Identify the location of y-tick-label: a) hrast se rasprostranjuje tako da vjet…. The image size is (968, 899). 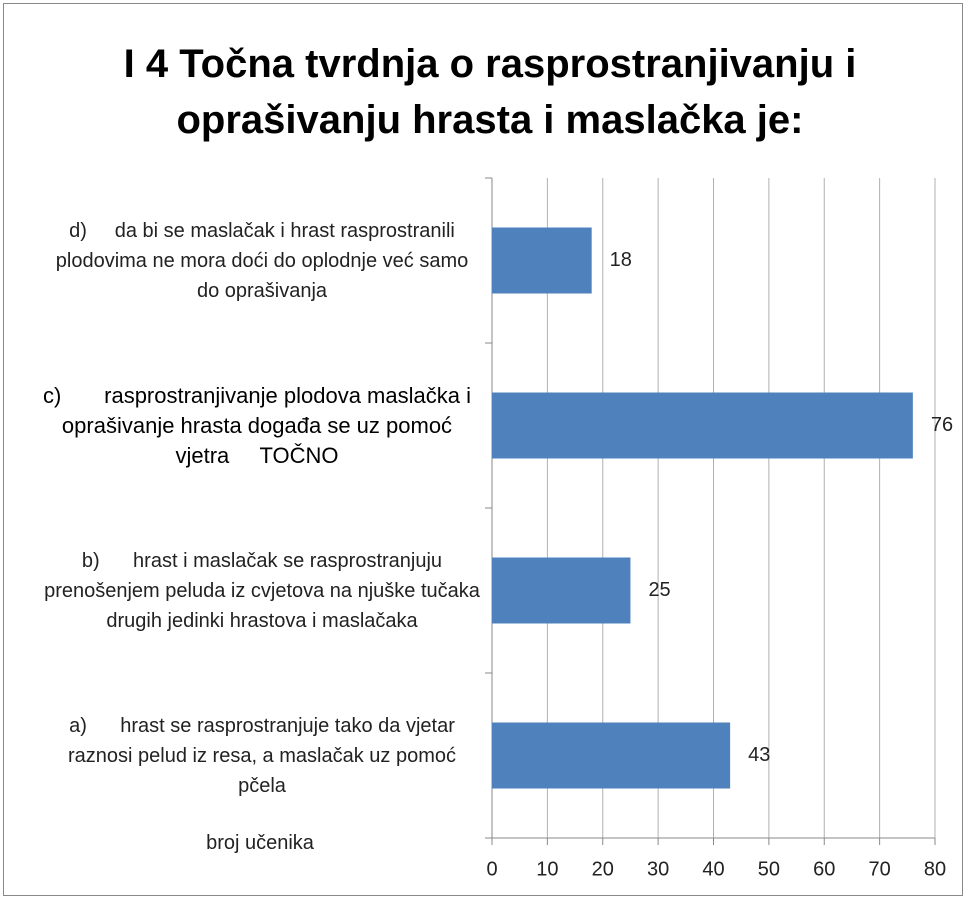
(265, 755).